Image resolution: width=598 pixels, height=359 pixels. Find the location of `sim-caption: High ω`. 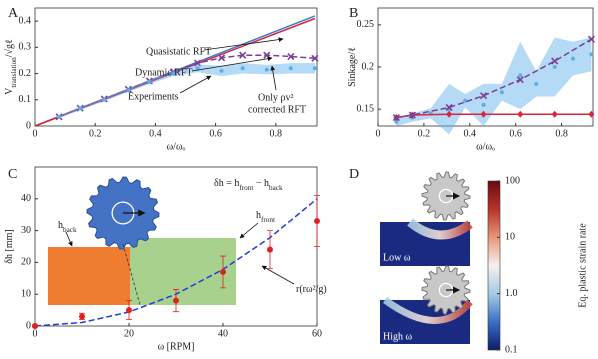

sim-caption: High ω is located at coordinates (398, 336).